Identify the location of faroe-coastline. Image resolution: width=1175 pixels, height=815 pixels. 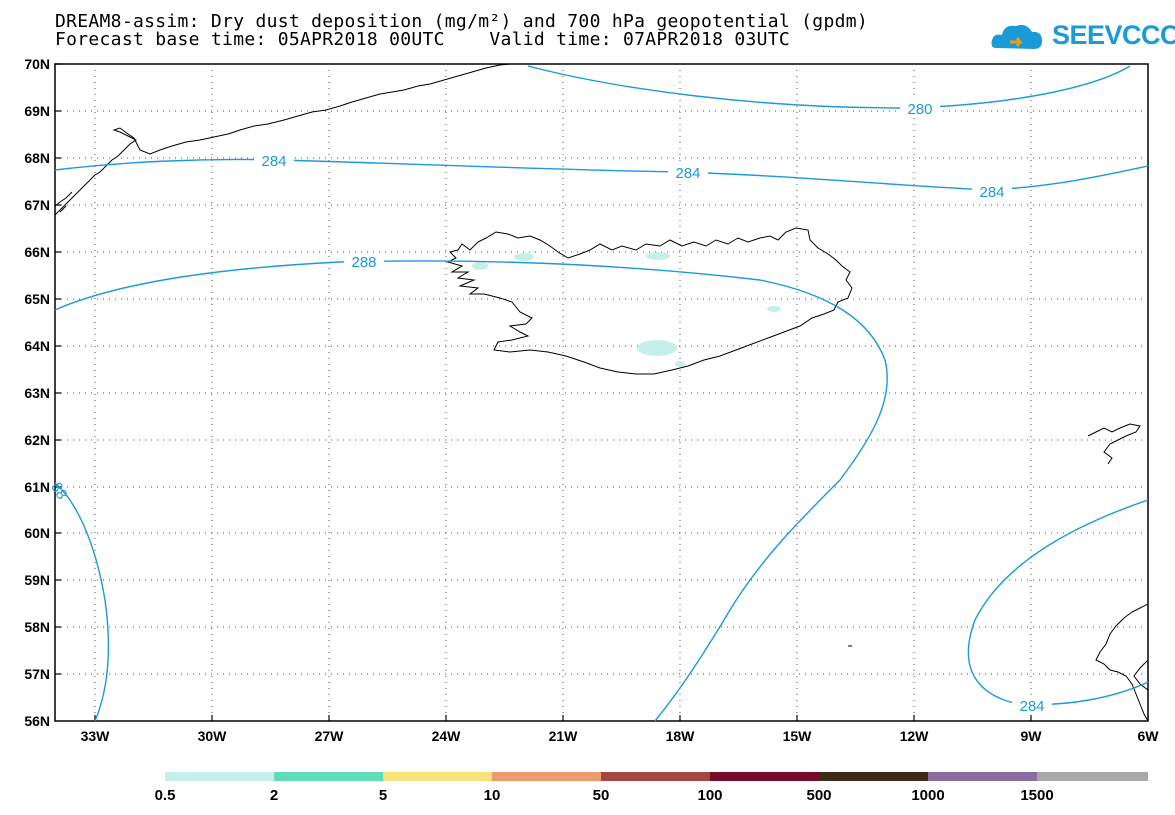
(1114, 444).